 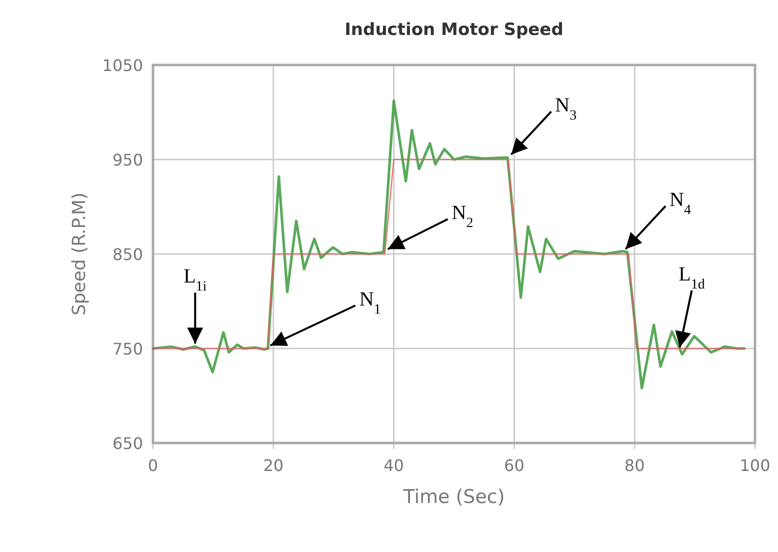 I want to click on y-tick-label: 650, so click(x=127, y=443).